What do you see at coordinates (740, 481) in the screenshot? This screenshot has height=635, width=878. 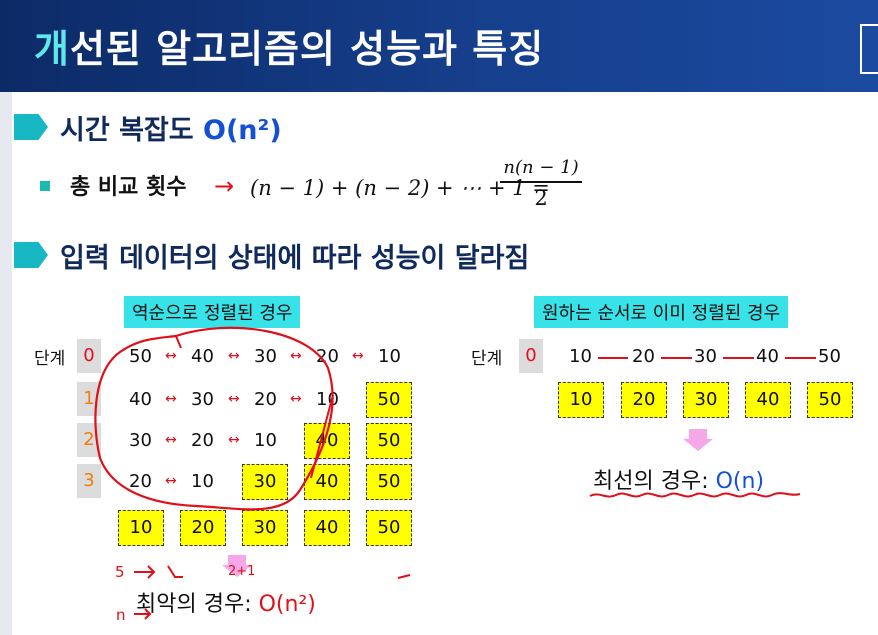 I see `best-case-value: O(n)` at bounding box center [740, 481].